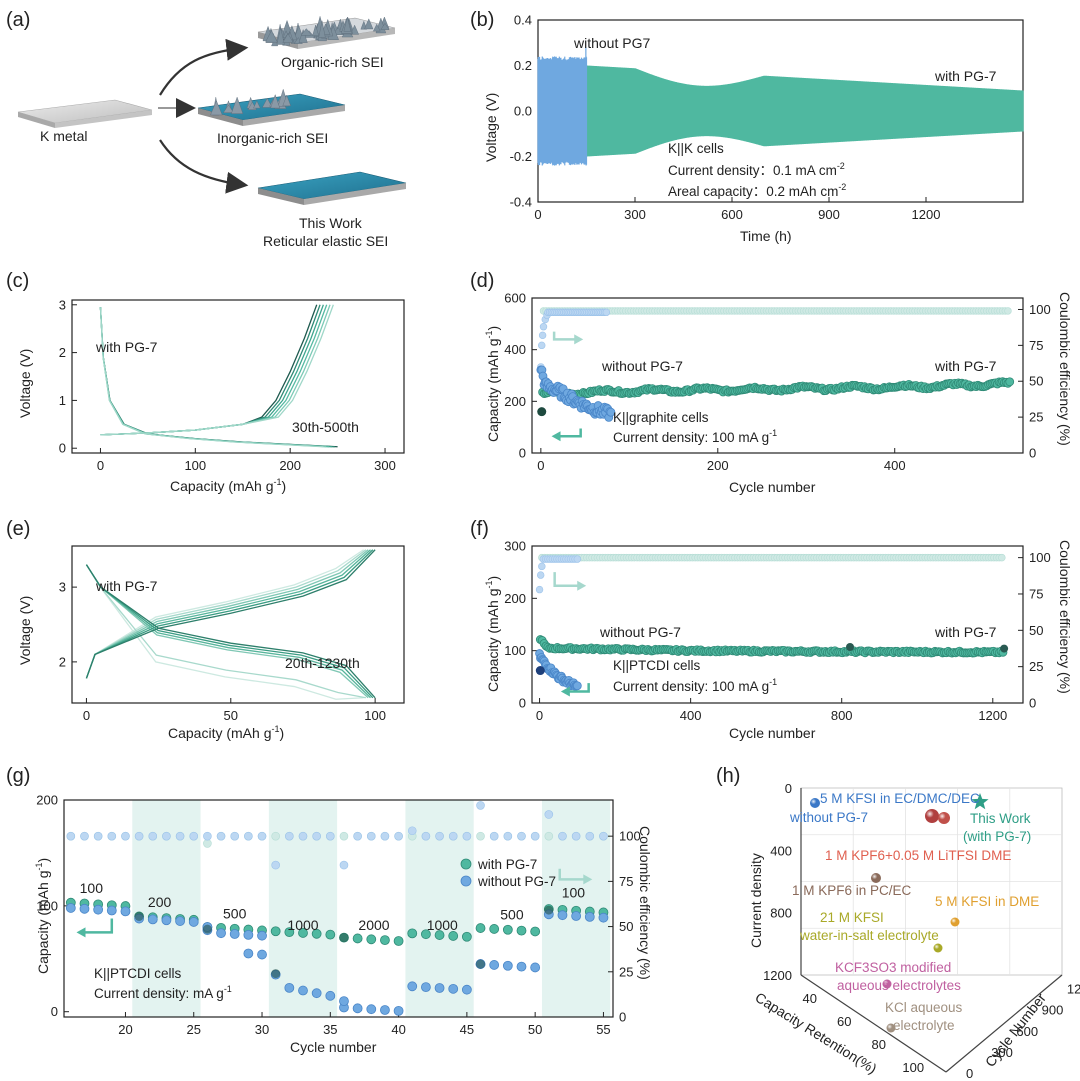 Image resolution: width=1080 pixels, height=1081 pixels. I want to click on y-tick-label: -0.4, so click(521, 202).